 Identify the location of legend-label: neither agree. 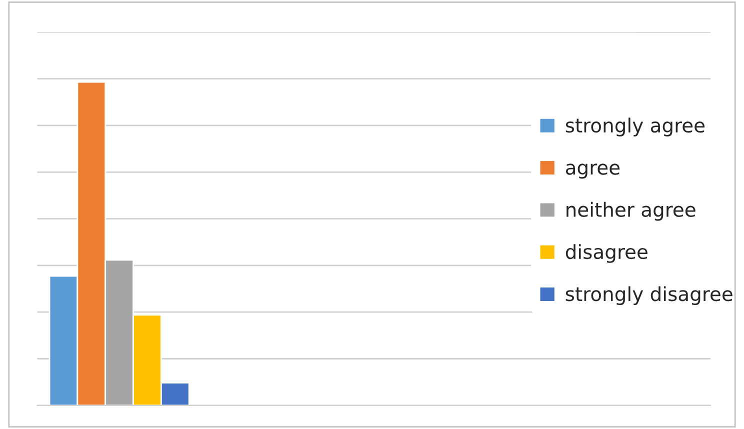
(631, 211).